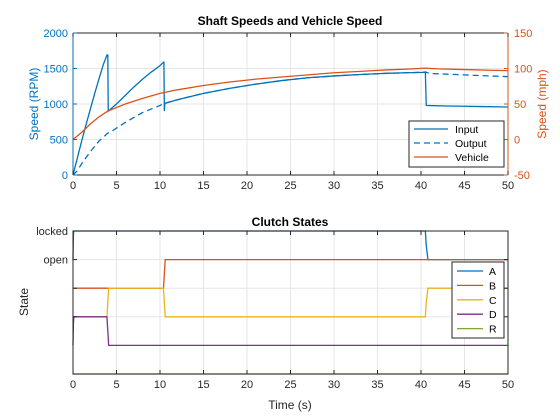  Describe the element at coordinates (290, 302) in the screenshot. I see `series-line-c` at that location.